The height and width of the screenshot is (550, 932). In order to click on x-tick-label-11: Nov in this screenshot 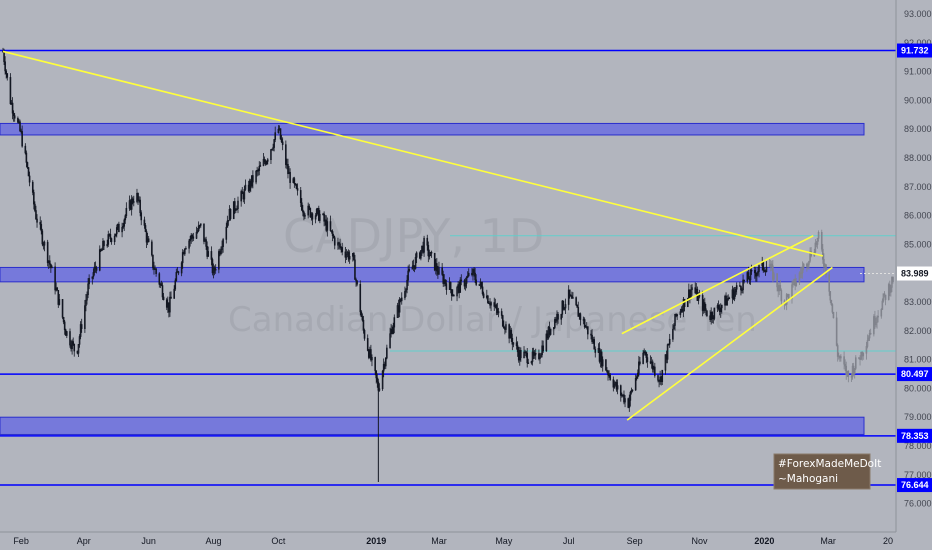, I will do `click(699, 541)`.